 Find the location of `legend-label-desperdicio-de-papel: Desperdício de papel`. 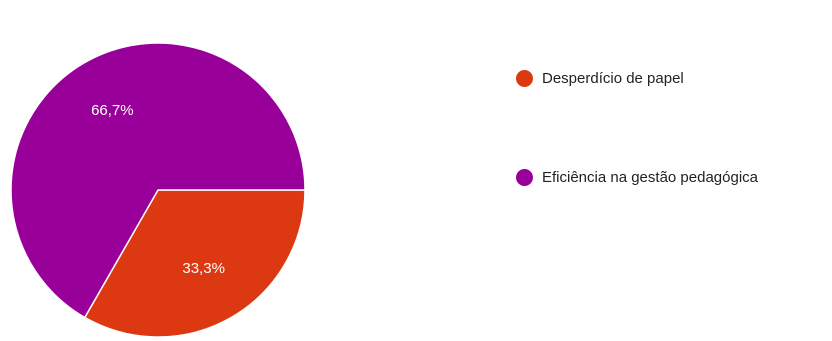

legend-label-desperdicio-de-papel: Desperdício de papel is located at coordinates (613, 78).